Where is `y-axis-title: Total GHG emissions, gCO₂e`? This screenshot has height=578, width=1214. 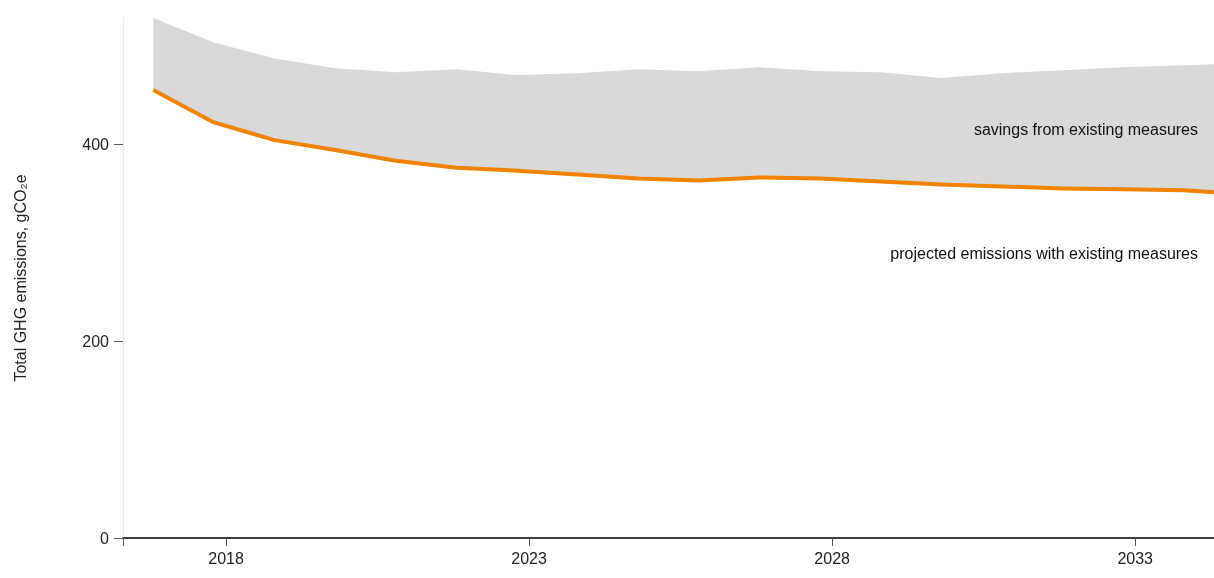
y-axis-title: Total GHG emissions, gCO₂e is located at coordinates (20, 278).